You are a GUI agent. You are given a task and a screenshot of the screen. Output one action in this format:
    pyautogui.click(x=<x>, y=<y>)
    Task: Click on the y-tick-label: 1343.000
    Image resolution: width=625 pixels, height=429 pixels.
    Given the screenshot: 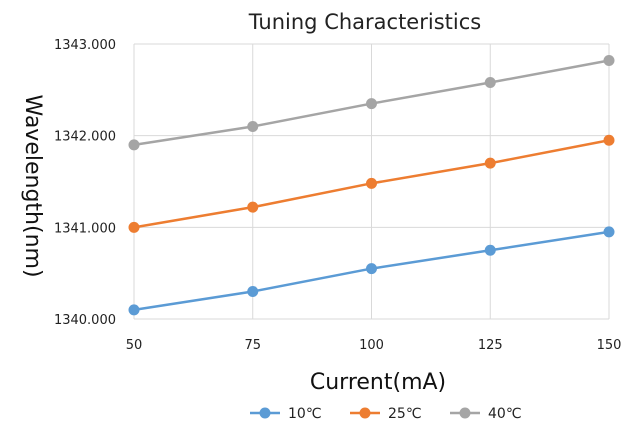 What is the action you would take?
    pyautogui.click(x=85, y=45)
    